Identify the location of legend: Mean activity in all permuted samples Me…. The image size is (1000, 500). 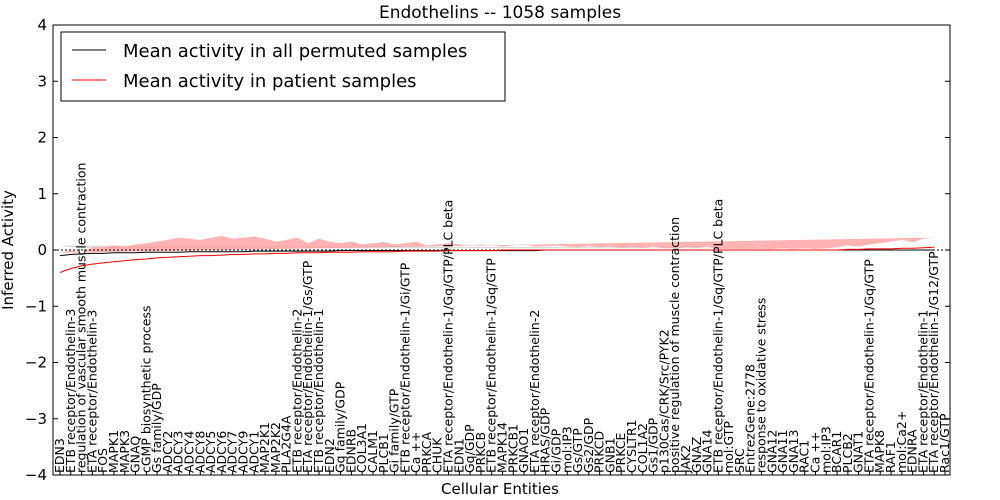
(283, 66).